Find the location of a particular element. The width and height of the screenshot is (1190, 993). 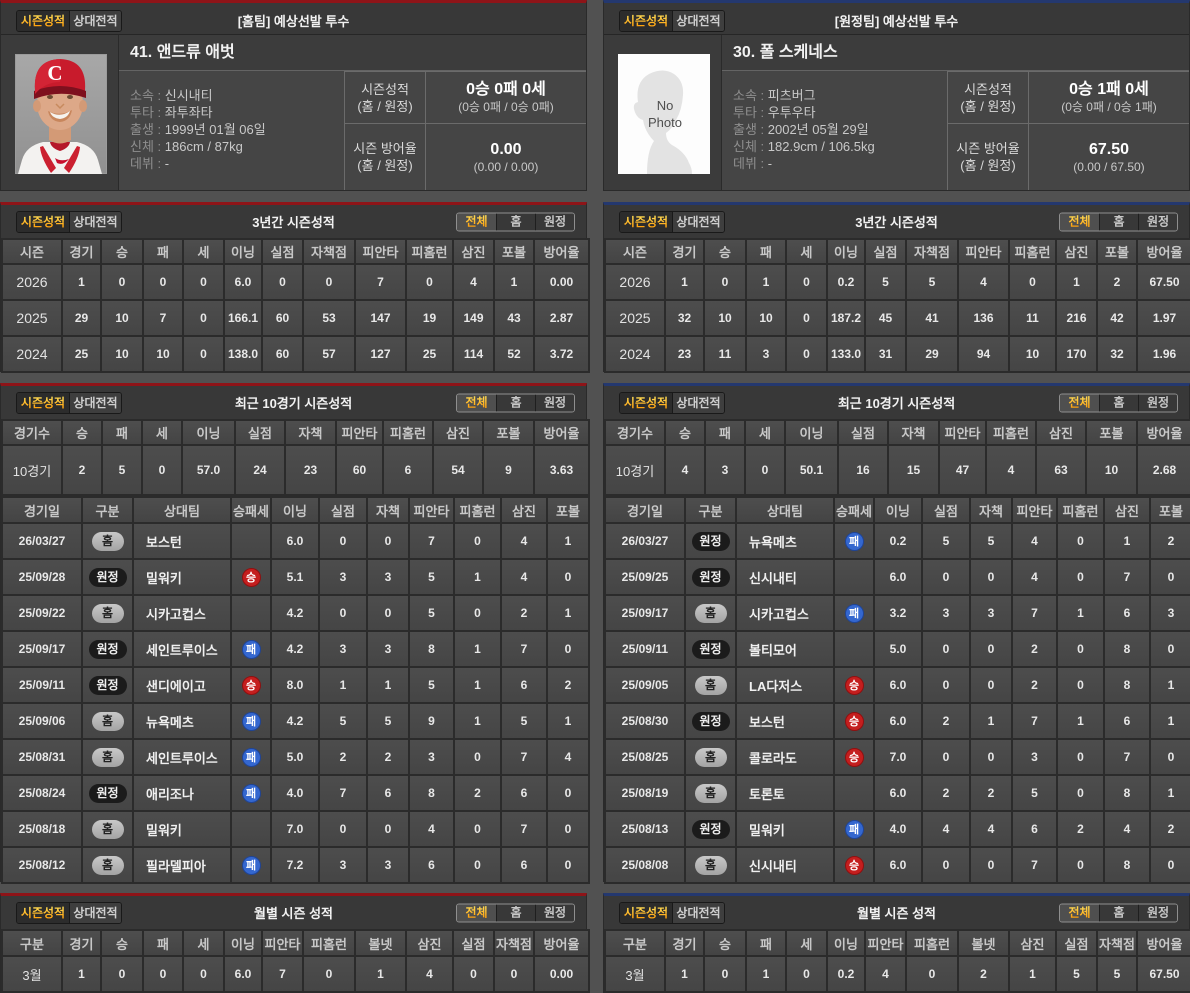

svg-text: No is located at coordinates (665, 105).